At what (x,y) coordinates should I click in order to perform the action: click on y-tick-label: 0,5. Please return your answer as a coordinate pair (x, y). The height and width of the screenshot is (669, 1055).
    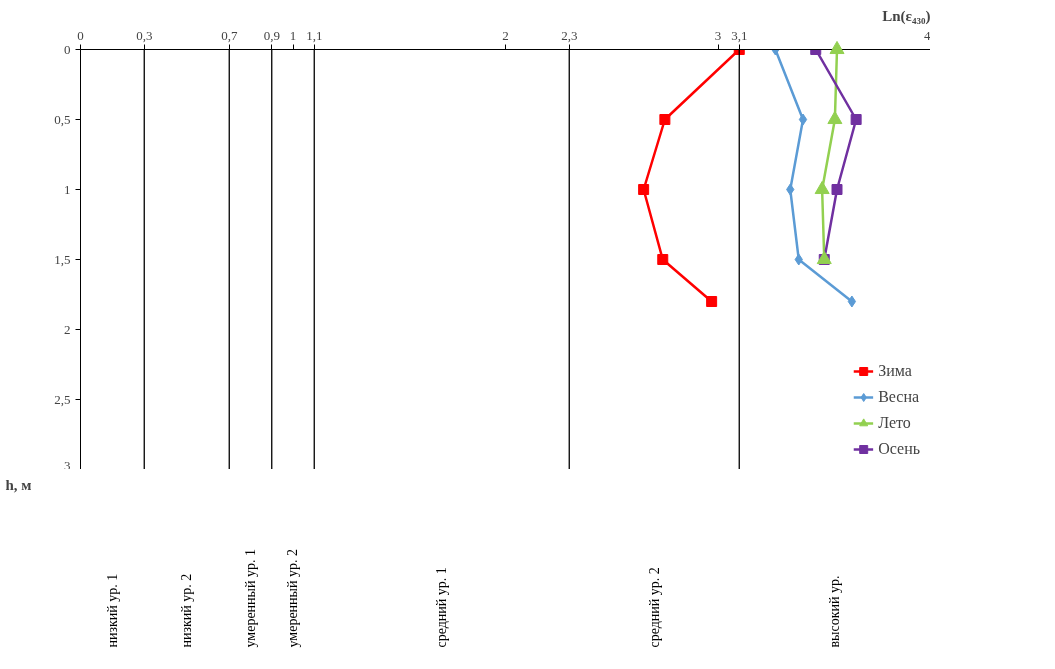
    Looking at the image, I should click on (62, 119).